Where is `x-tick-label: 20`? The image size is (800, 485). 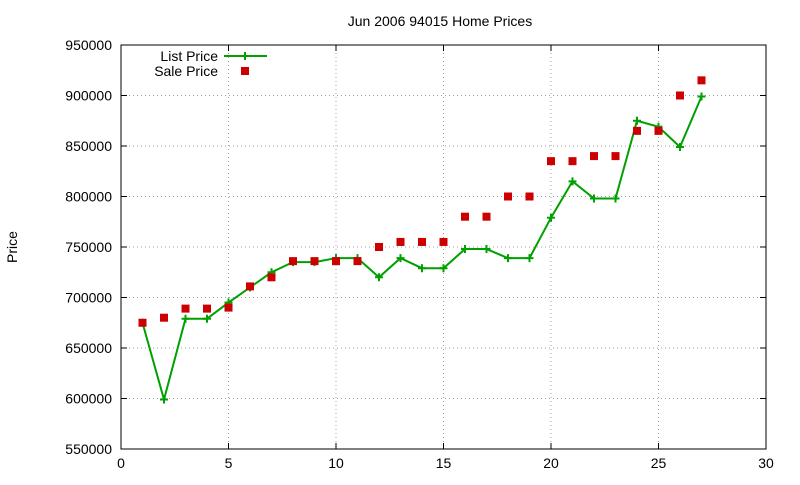
x-tick-label: 20 is located at coordinates (551, 463).